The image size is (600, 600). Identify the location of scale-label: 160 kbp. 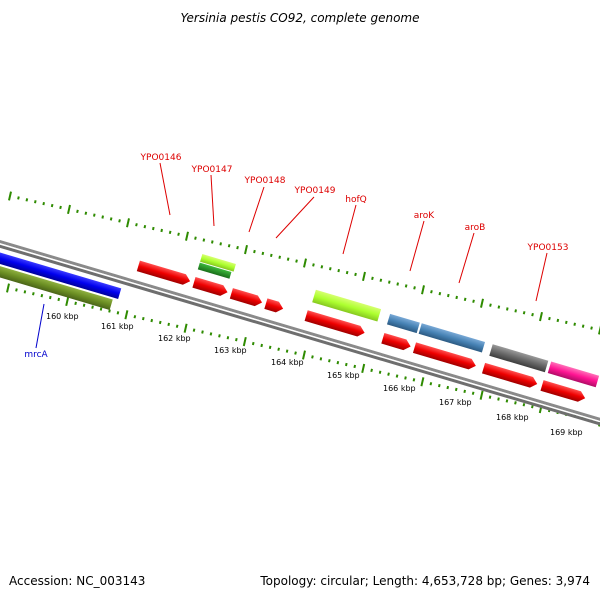
(62, 316).